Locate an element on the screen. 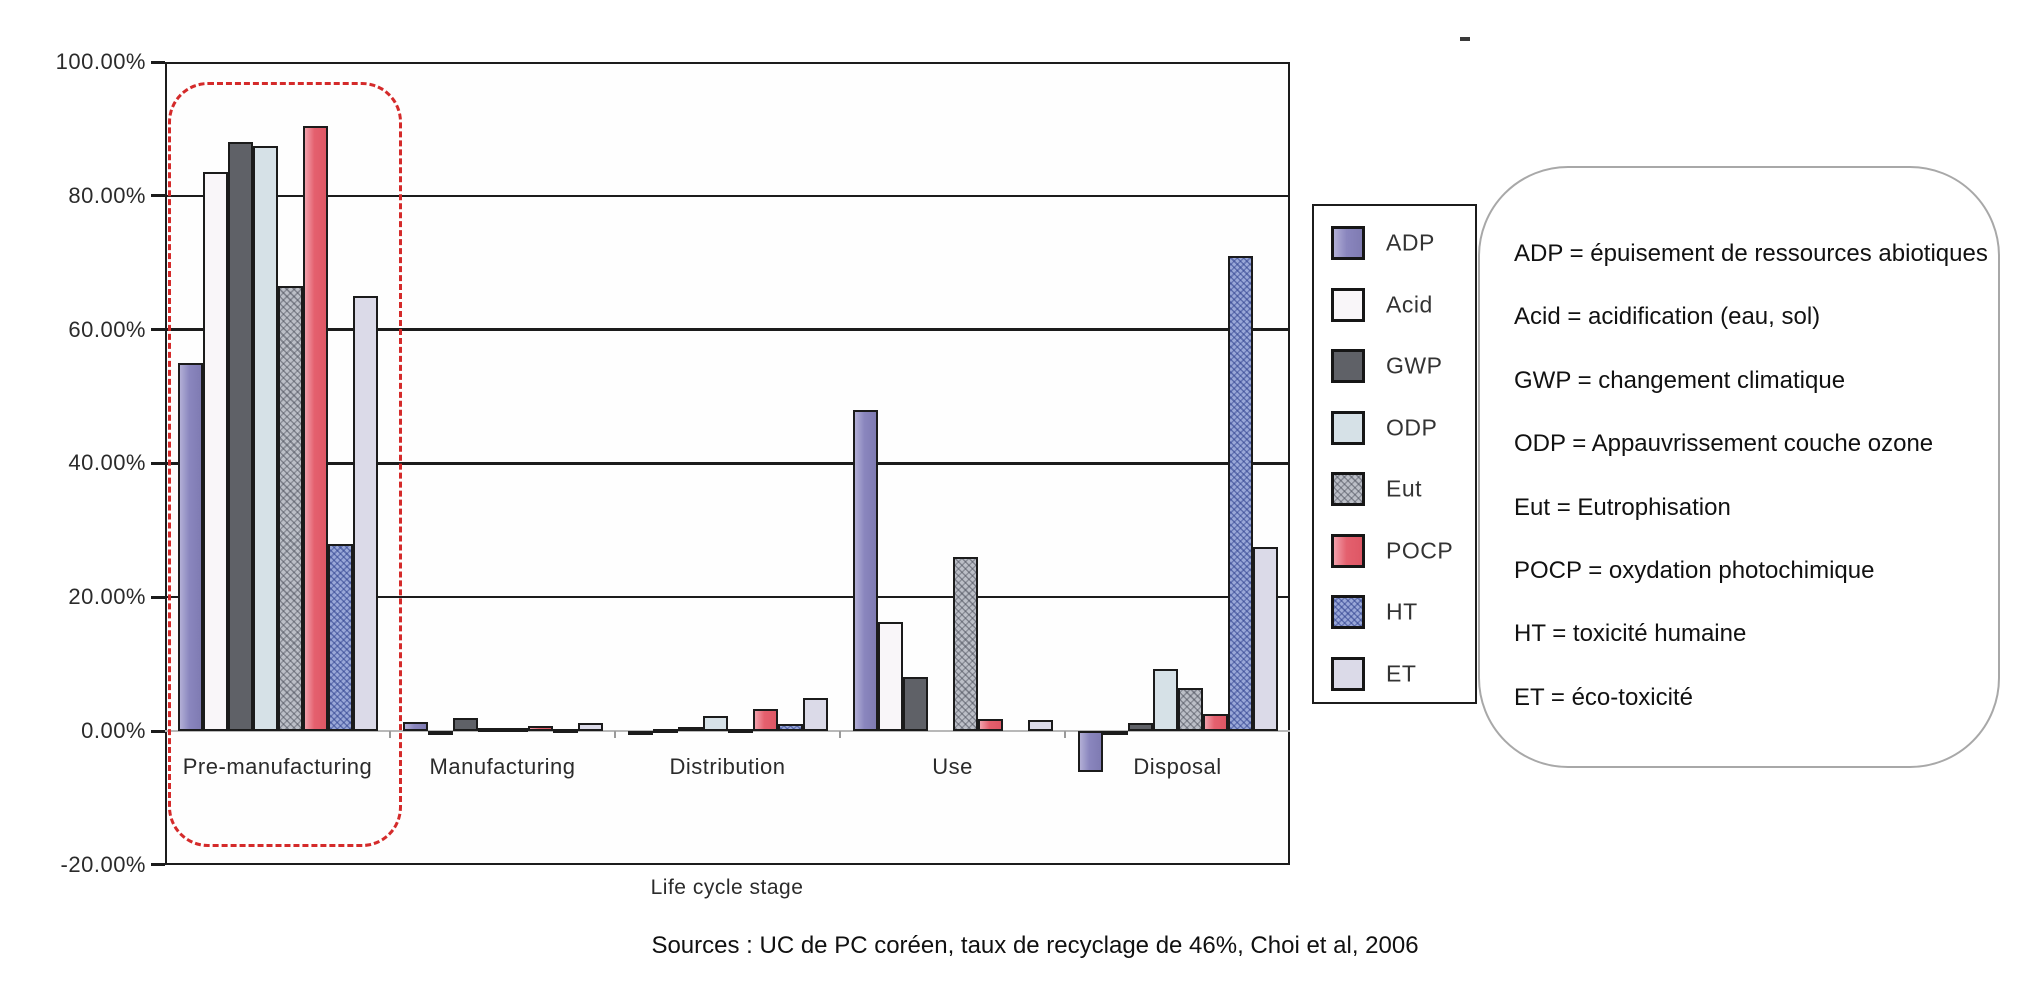  legend-swatch-eut-icon is located at coordinates (1348, 489).